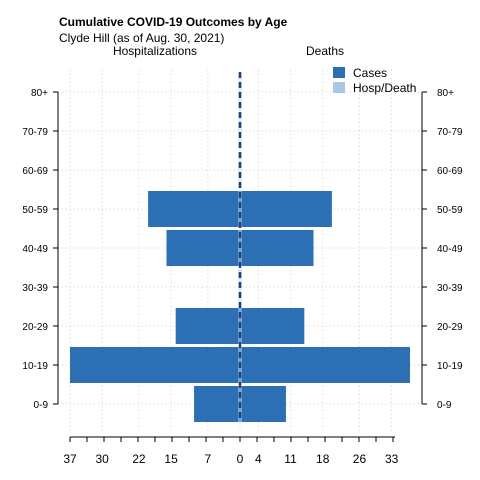 This screenshot has height=480, width=480. What do you see at coordinates (35, 288) in the screenshot?
I see `y-tick-label-left: 30-39` at bounding box center [35, 288].